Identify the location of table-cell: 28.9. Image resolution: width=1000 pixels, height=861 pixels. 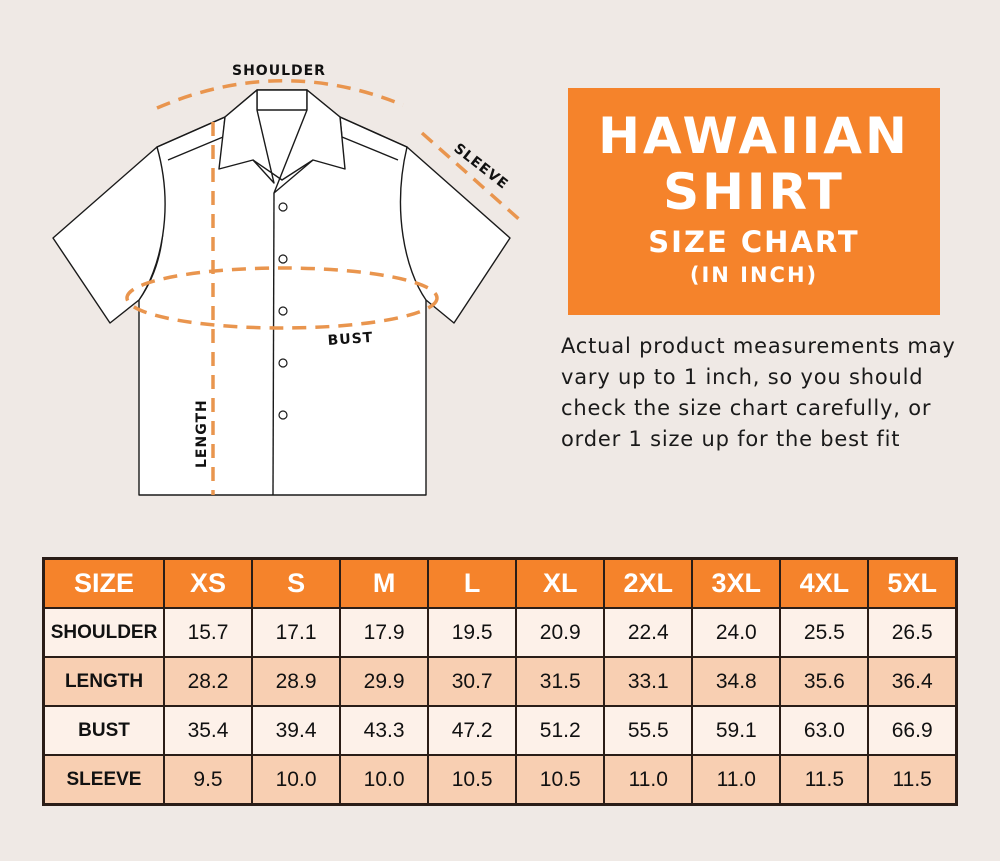
(296, 681).